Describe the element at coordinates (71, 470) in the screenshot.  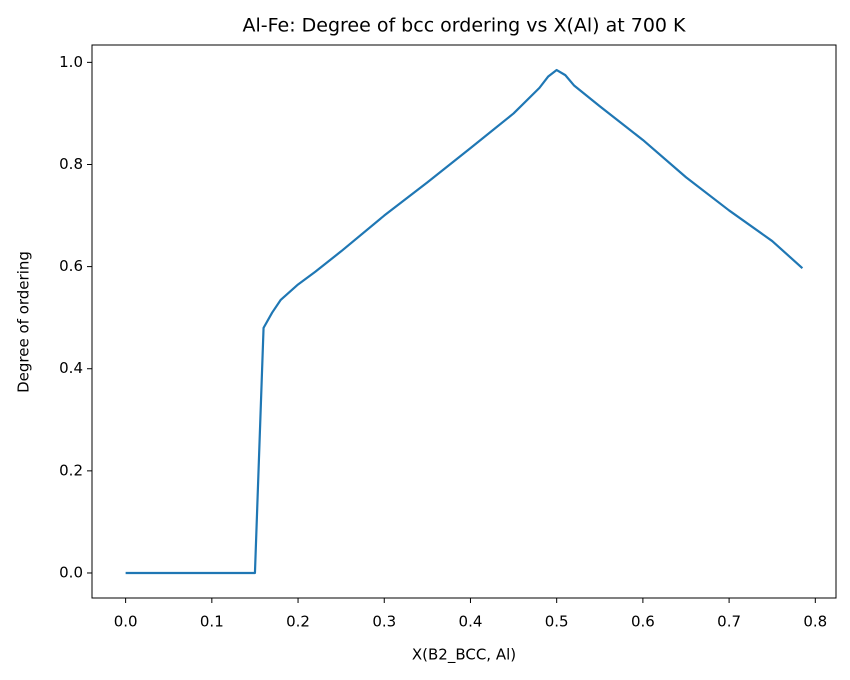
I see `y-tick-label: 0.2` at that location.